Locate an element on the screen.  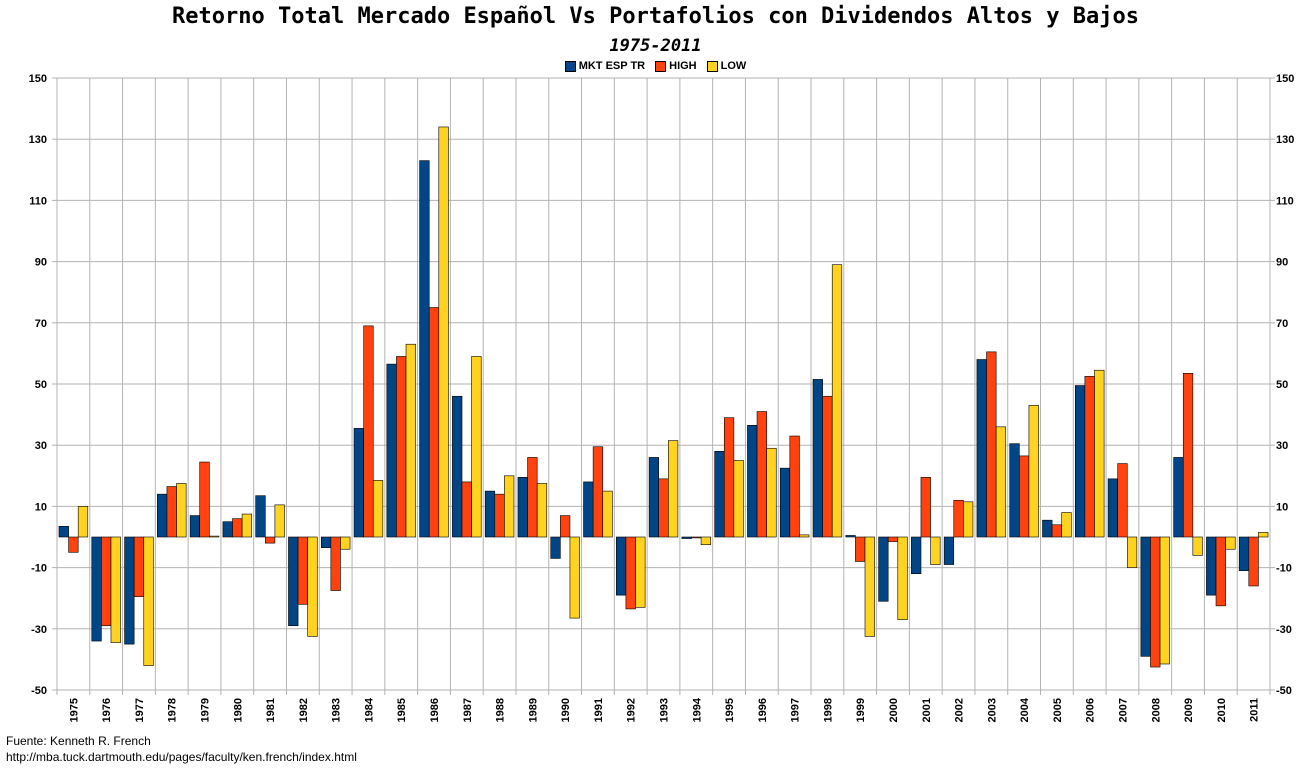
bar-high-1979 is located at coordinates (204, 499).